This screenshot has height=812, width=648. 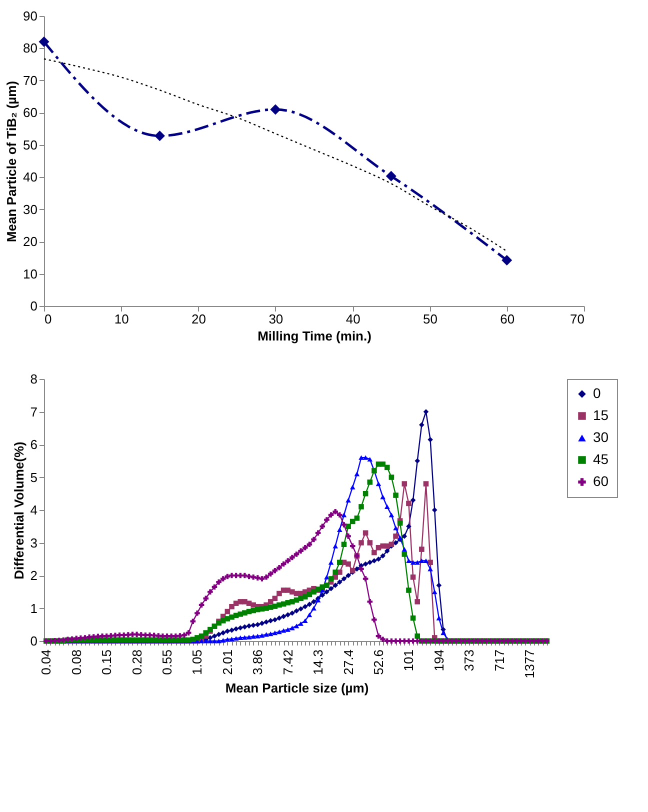 I want to click on y-tick-label: 6, so click(x=34, y=444).